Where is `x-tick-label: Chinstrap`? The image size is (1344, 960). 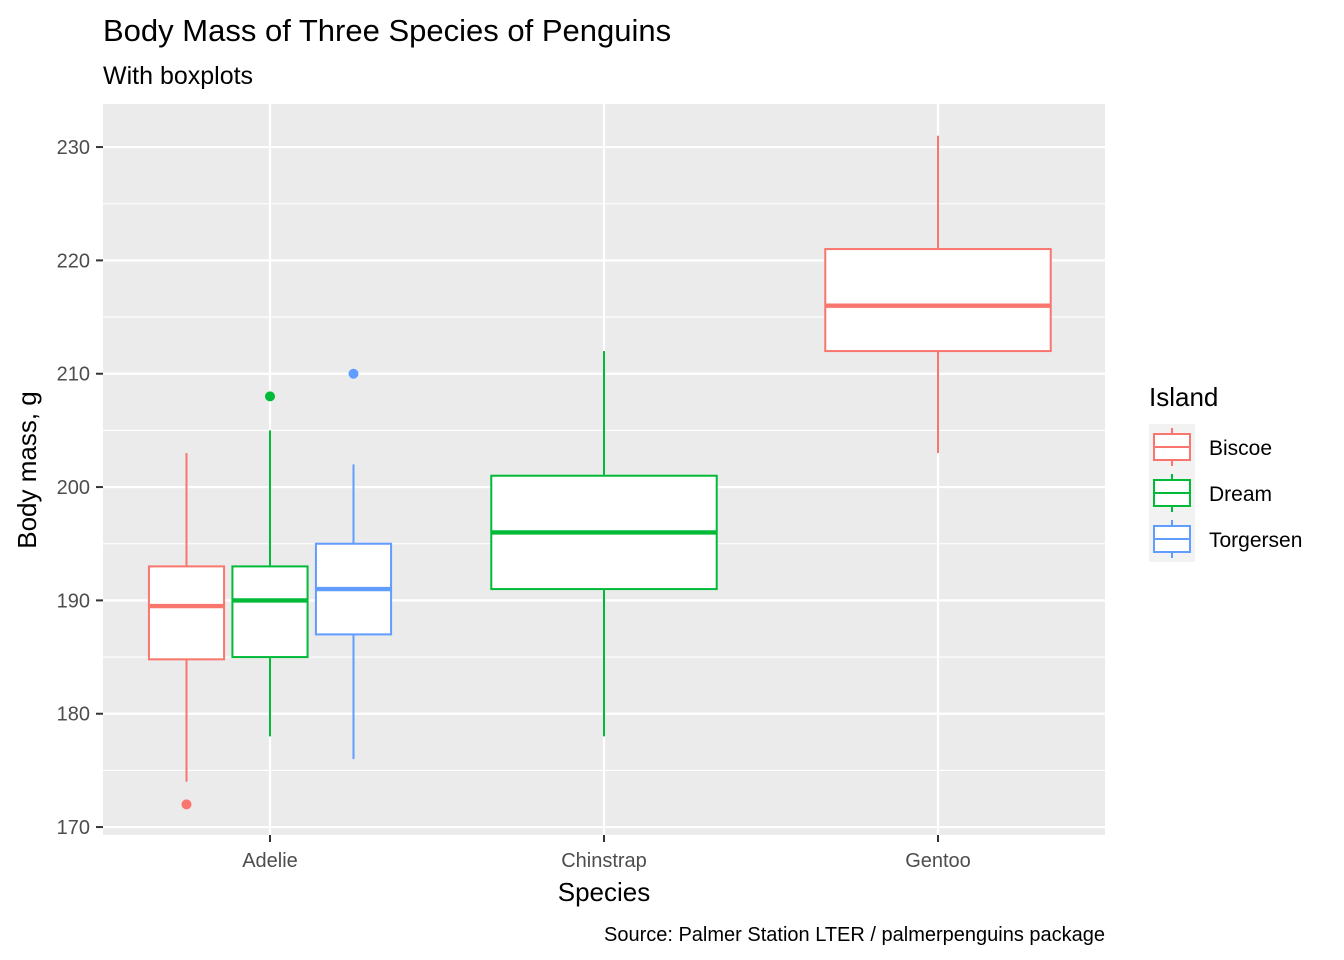
x-tick-label: Chinstrap is located at coordinates (604, 861).